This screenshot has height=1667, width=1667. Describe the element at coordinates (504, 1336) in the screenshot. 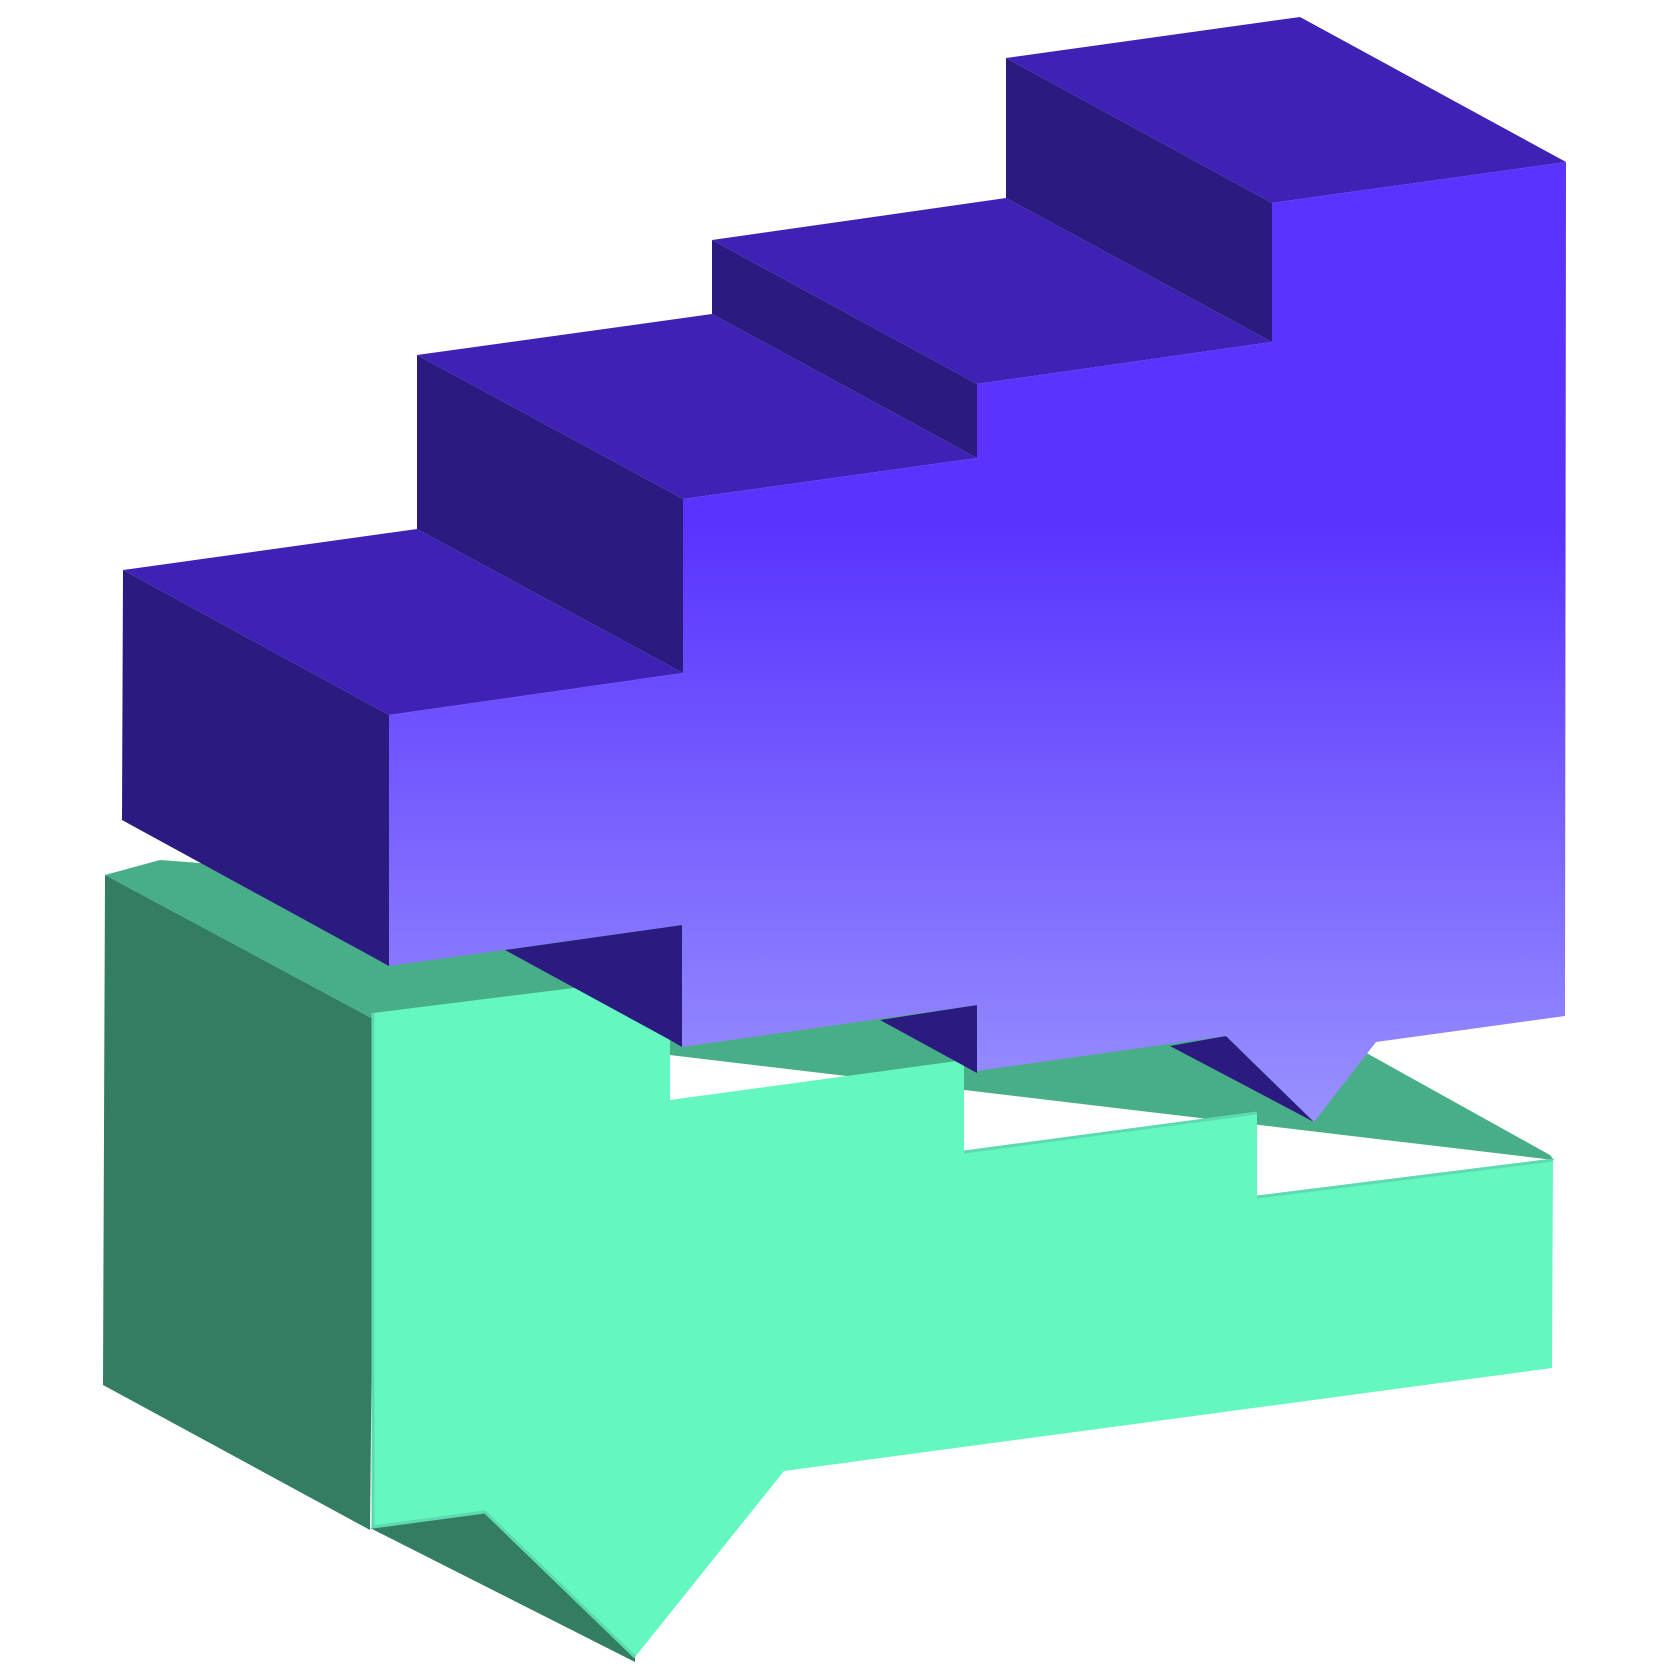

I see `green-bubble-edge` at that location.